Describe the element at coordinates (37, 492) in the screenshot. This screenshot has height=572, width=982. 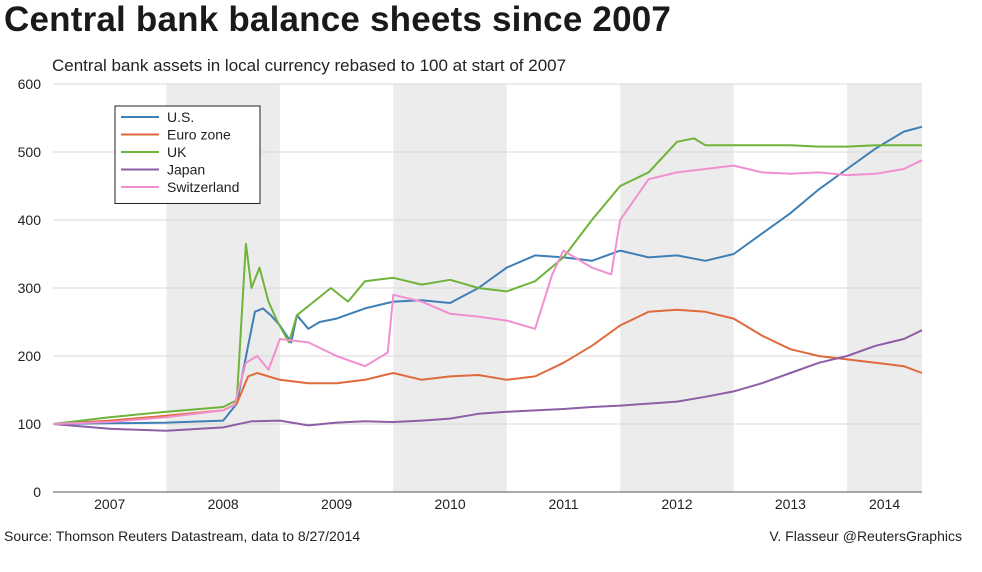
I see `y-tick-label: 0` at that location.